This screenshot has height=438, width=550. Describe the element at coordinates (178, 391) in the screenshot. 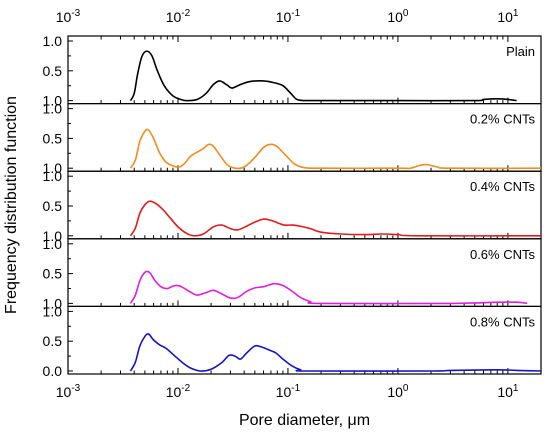

I see `bottom-x-tick-label: 10⁻²` at that location.